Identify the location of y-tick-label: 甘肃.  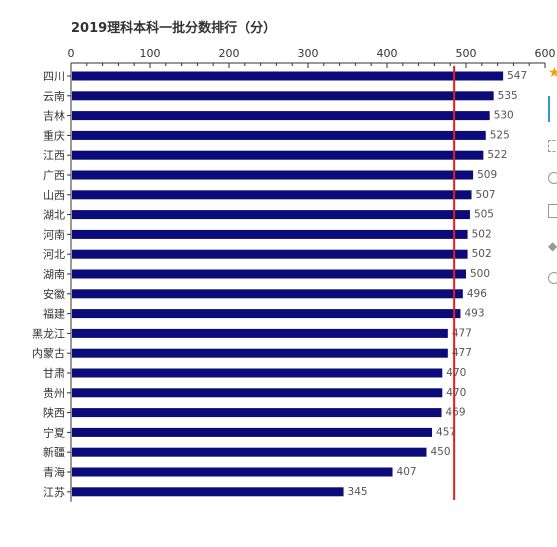
(54, 373).